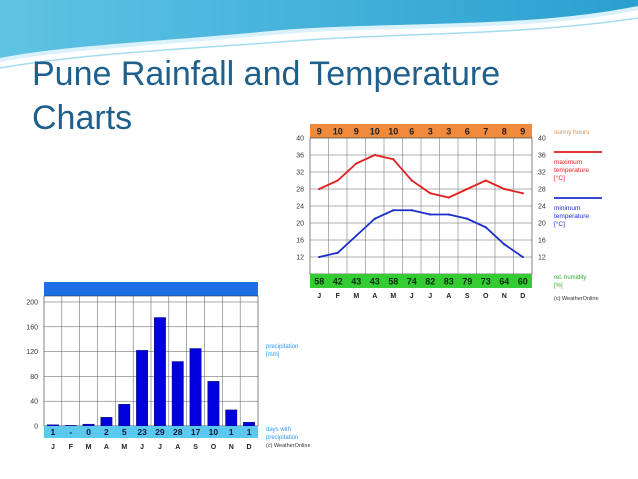 The image size is (638, 479). I want to click on rain-y-tick-label: 0, so click(36, 427).